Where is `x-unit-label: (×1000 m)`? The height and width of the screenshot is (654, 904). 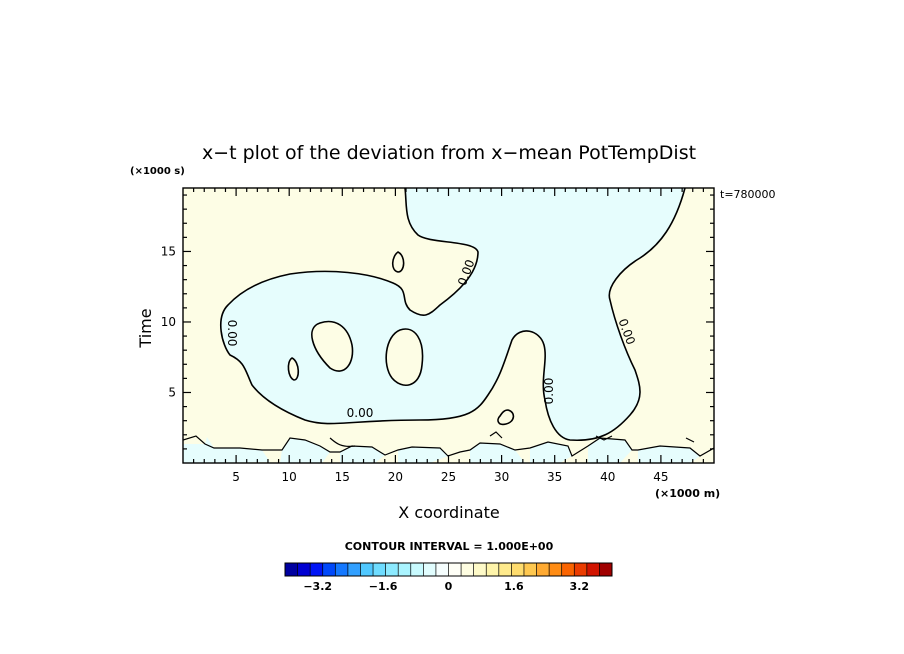
x-unit-label: (×1000 m) is located at coordinates (687, 493).